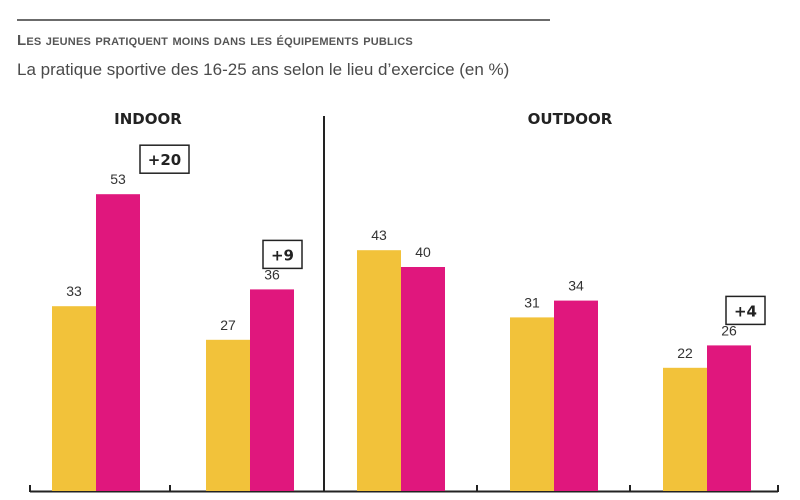 The image size is (800, 500). I want to click on bar-label-g5-s1: 22, so click(685, 353).